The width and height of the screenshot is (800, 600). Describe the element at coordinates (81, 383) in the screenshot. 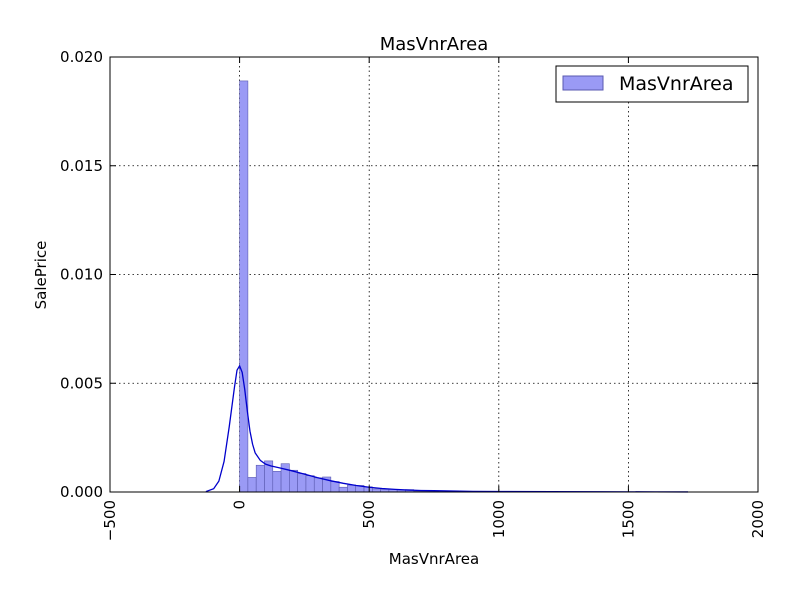

I see `y-tick-label: 0.005` at that location.